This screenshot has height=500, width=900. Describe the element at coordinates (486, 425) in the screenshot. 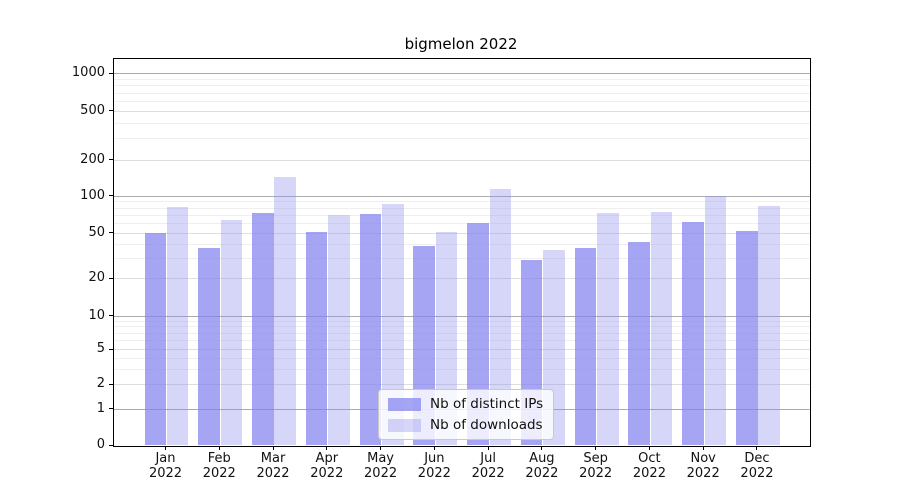

I see `legend-label-nb-of-downloads: Nb of downloads` at that location.